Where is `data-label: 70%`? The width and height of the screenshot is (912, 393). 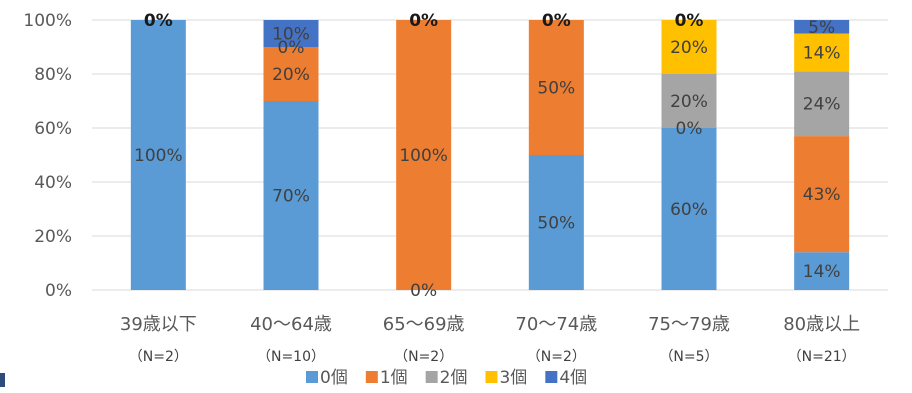
data-label: 70% is located at coordinates (291, 197).